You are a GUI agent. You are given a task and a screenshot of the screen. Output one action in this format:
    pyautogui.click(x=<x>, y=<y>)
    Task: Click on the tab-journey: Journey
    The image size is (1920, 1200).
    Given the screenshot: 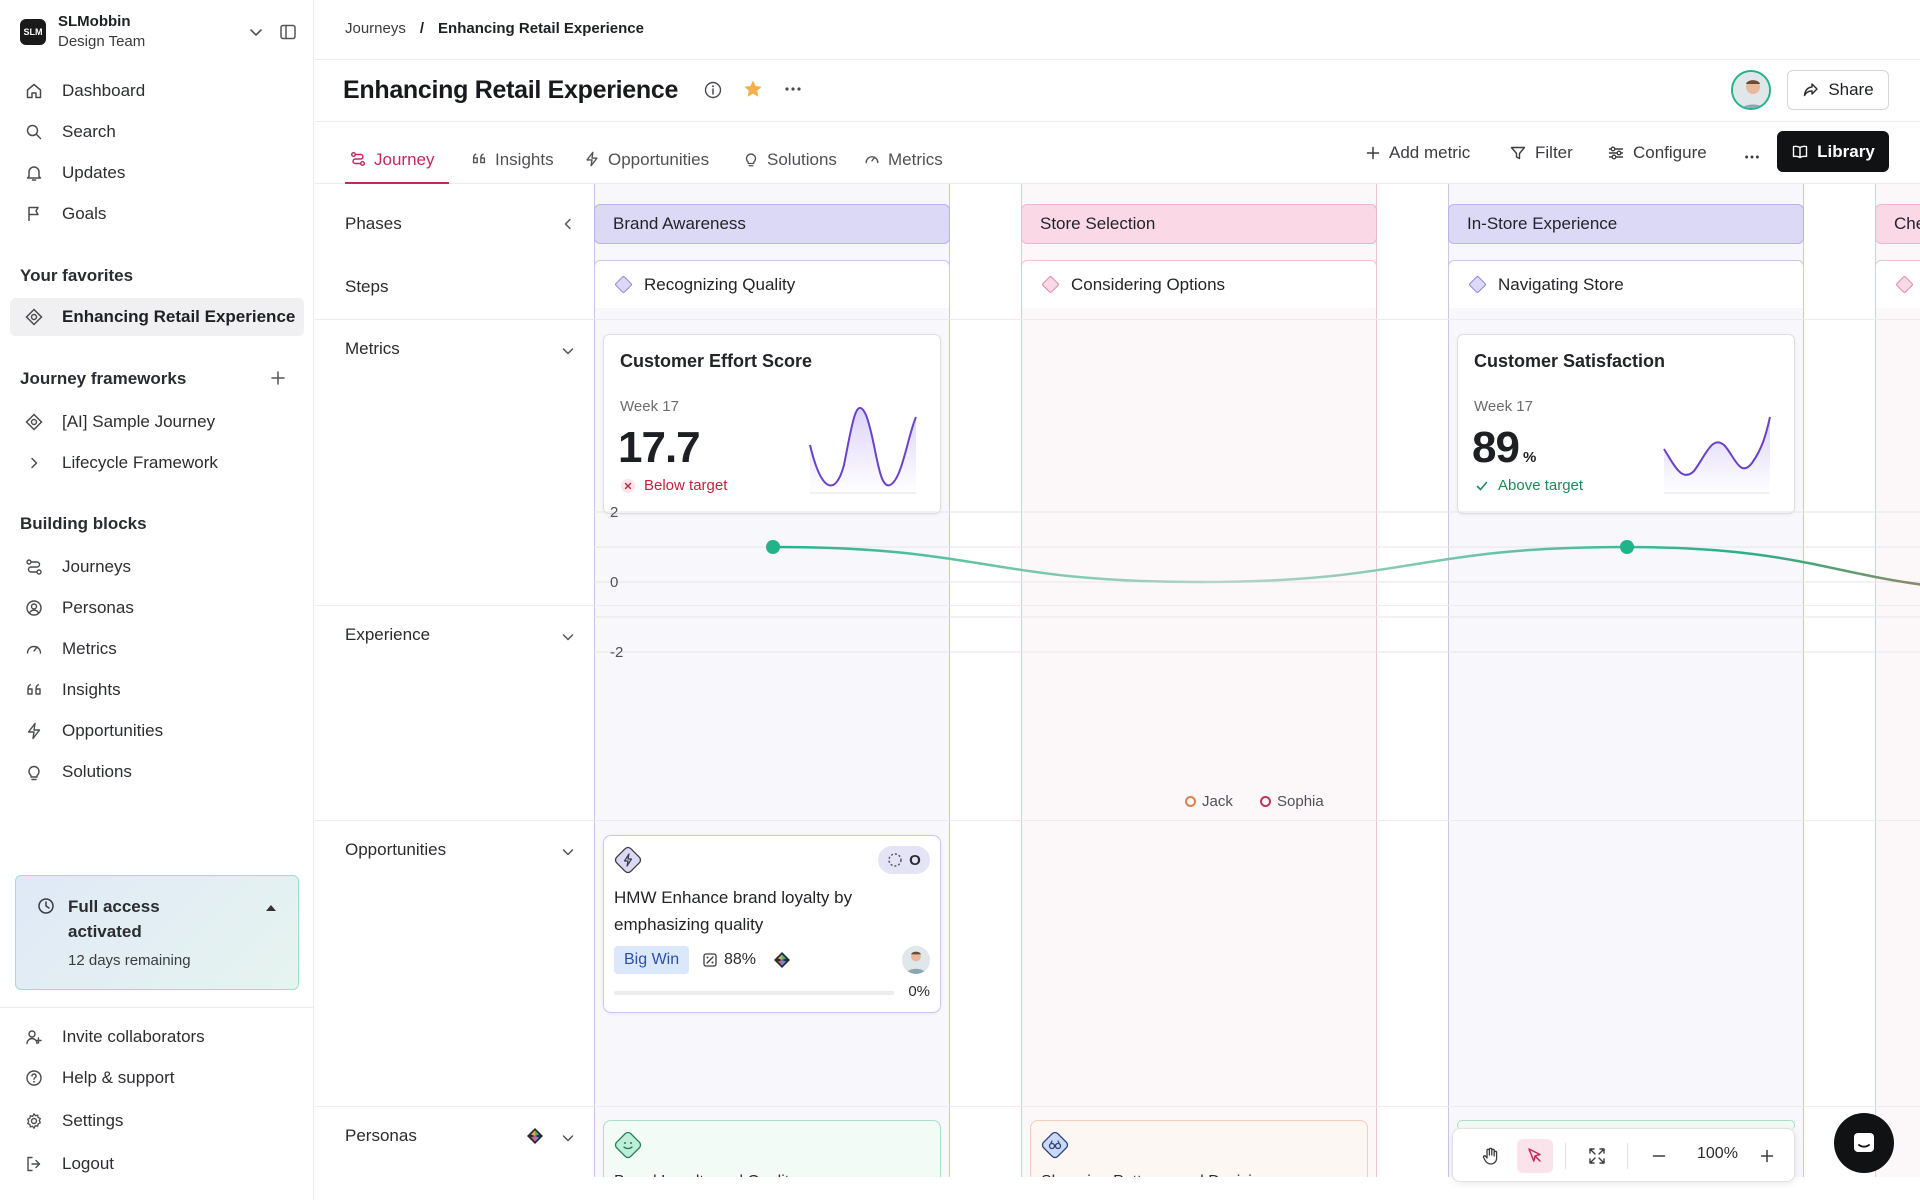 What is the action you would take?
    pyautogui.click(x=397, y=167)
    